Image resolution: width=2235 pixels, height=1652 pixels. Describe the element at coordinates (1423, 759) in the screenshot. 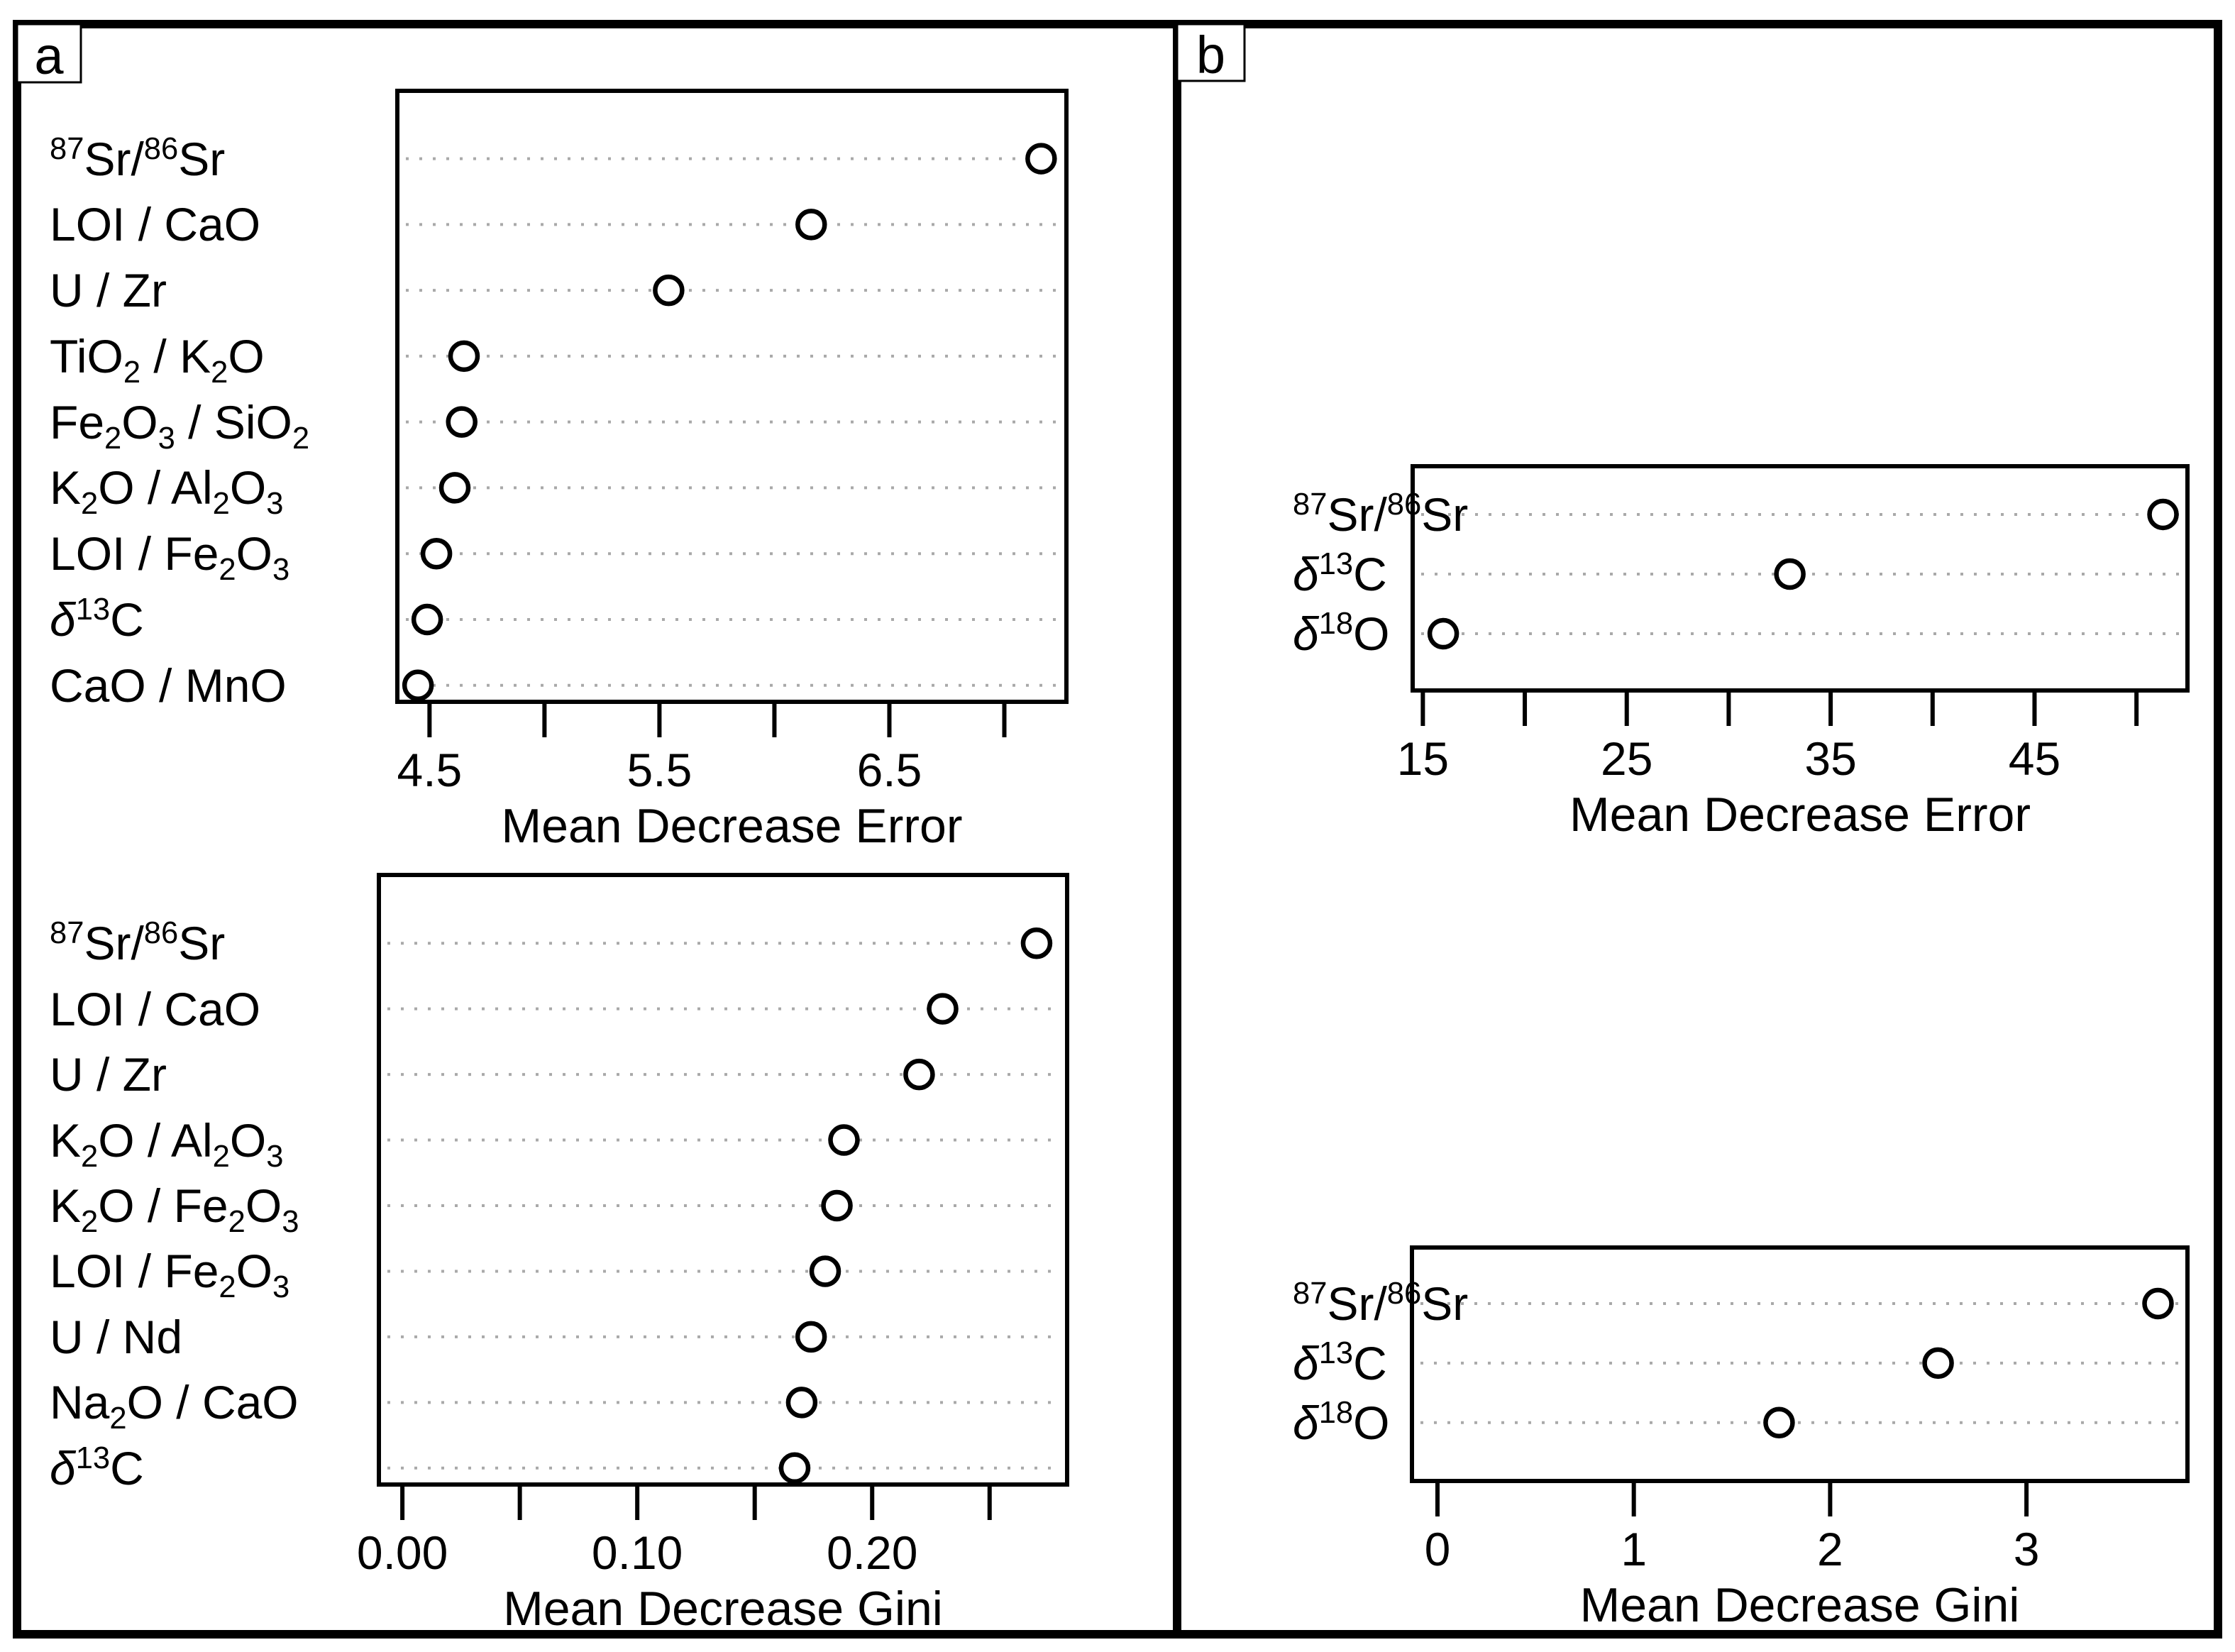

I see `x-tick-label: 15` at that location.